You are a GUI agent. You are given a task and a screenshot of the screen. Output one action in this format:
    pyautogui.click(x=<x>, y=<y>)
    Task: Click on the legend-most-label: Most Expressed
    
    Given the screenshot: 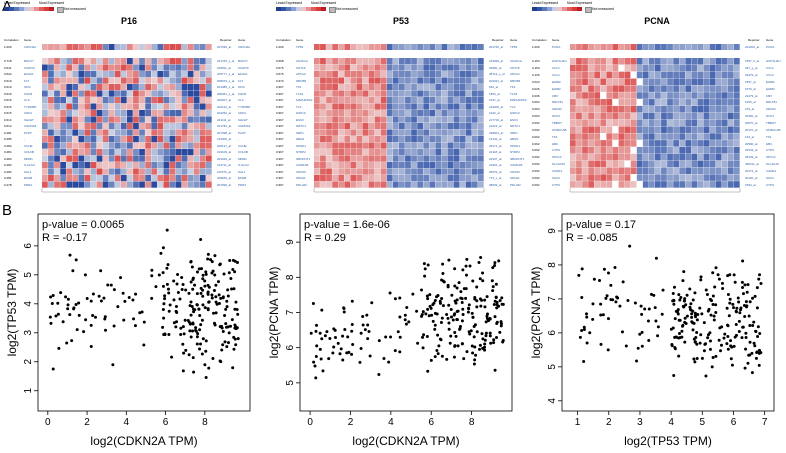 What is the action you would take?
    pyautogui.click(x=52, y=3)
    